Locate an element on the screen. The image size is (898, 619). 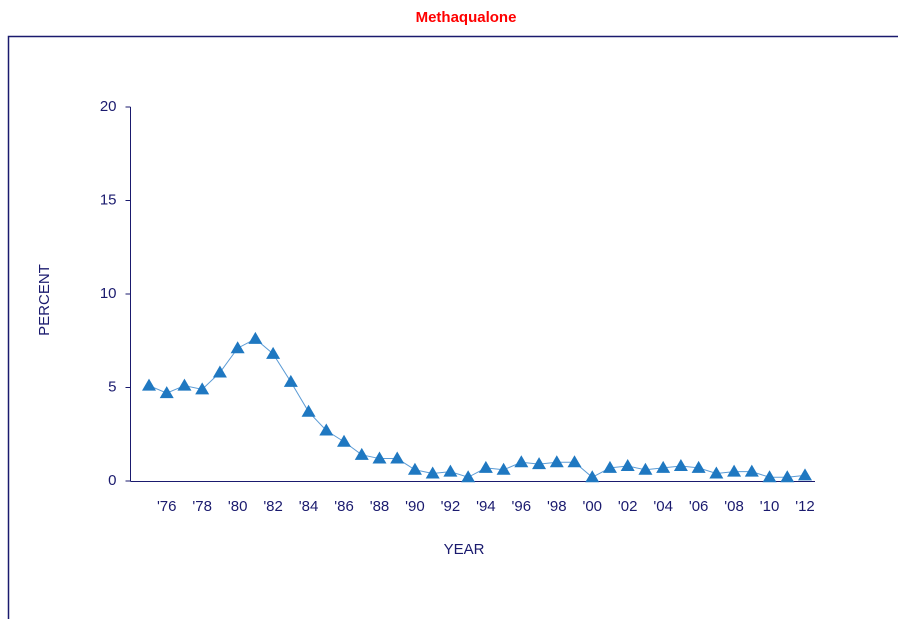
x-tick-label: '76 is located at coordinates (167, 506).